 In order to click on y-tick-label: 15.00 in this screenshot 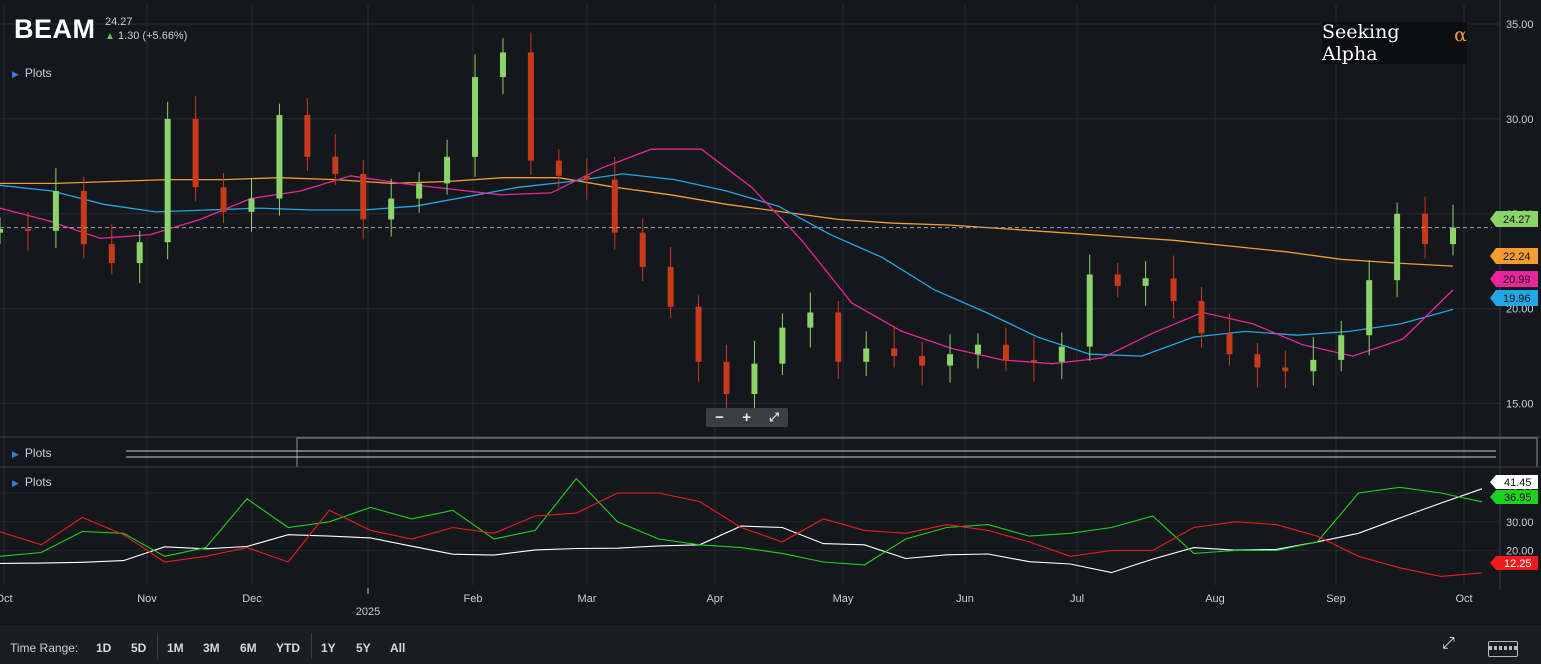, I will do `click(1520, 405)`.